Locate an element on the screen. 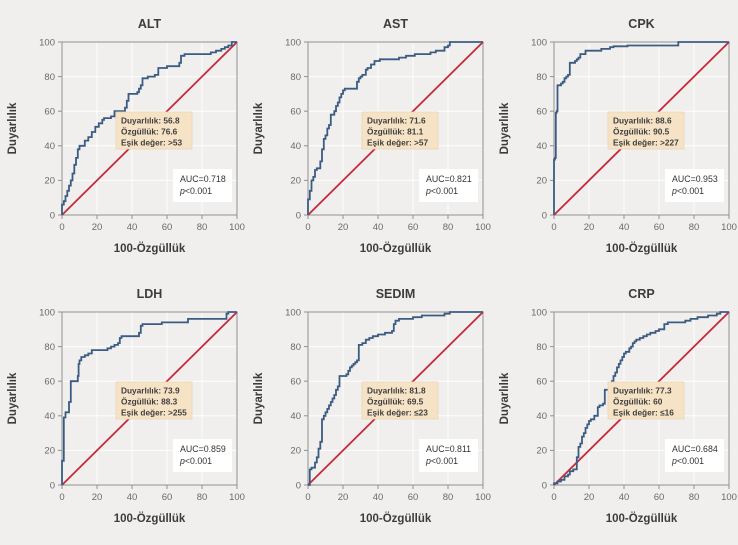  annotation-line: Duyarlılık: 88.6 is located at coordinates (642, 121).